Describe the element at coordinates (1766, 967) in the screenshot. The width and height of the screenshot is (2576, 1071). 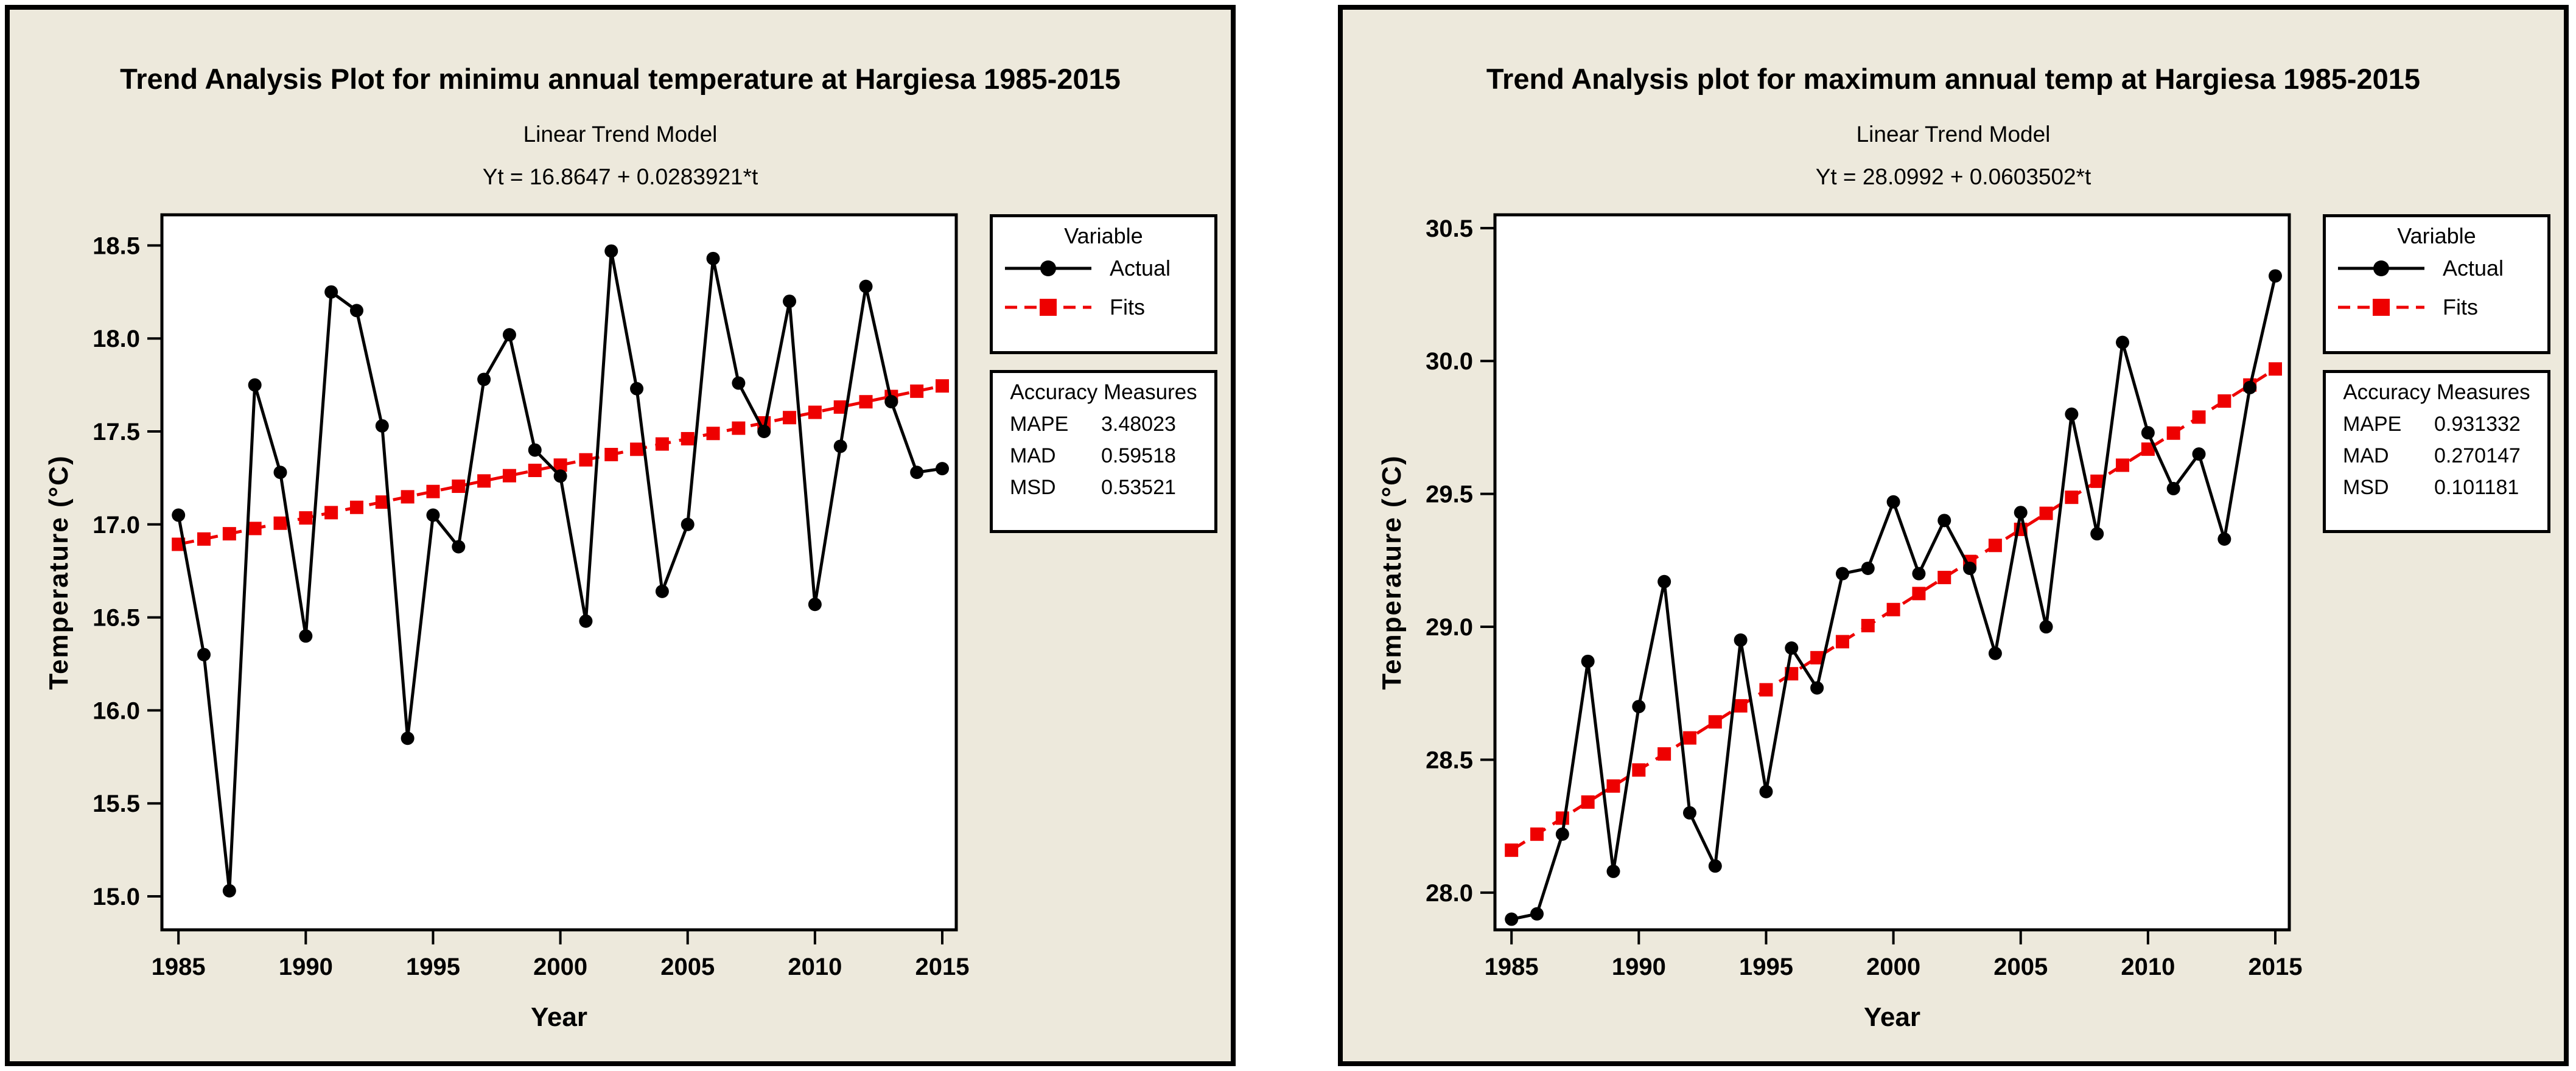
I see `x-tick-label: 1995` at that location.